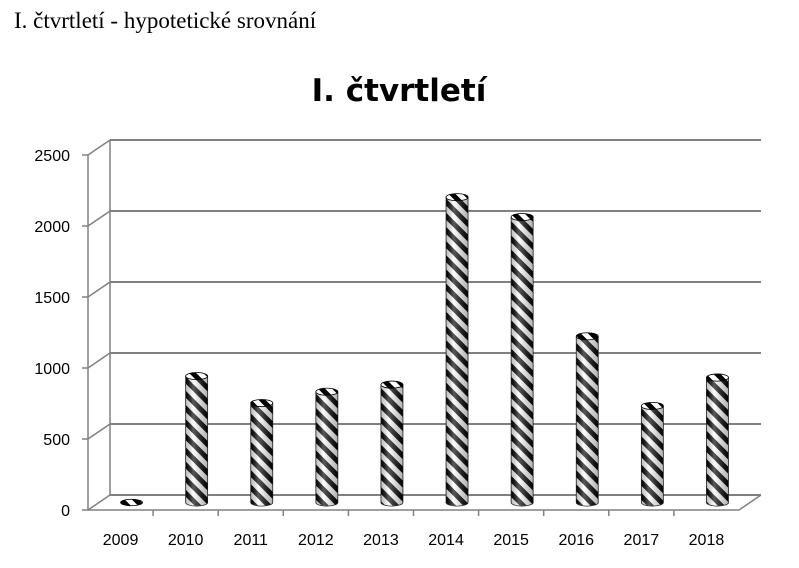  I want to click on bar-2017, so click(652, 454).